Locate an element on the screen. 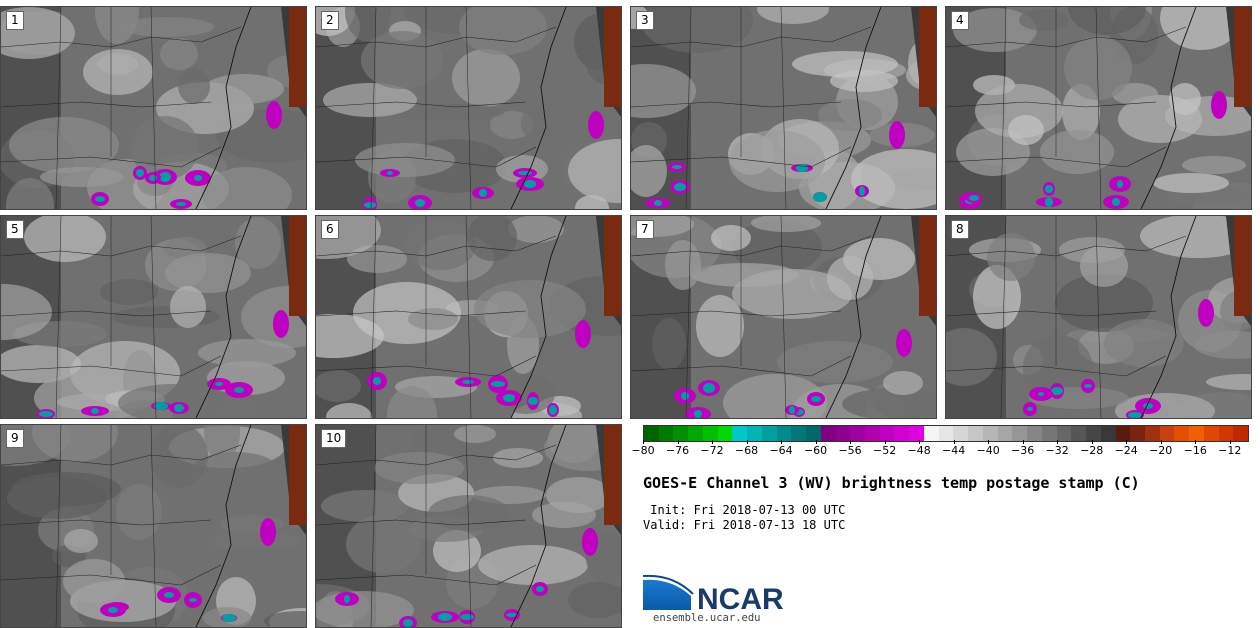 The height and width of the screenshot is (628, 1260). colorbar-tick-label: −48 is located at coordinates (919, 450).